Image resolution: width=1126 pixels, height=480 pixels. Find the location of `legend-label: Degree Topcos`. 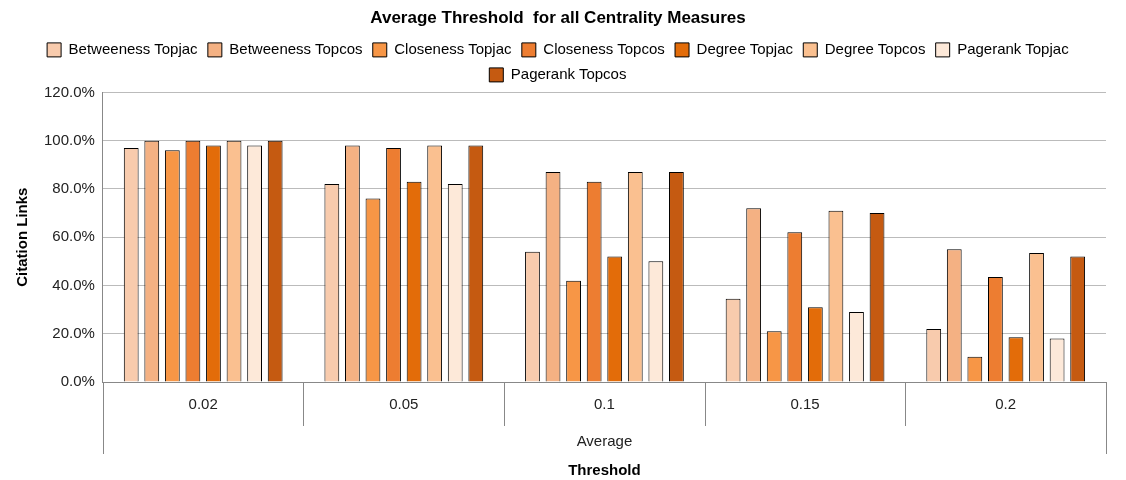

legend-label: Degree Topcos is located at coordinates (875, 49).